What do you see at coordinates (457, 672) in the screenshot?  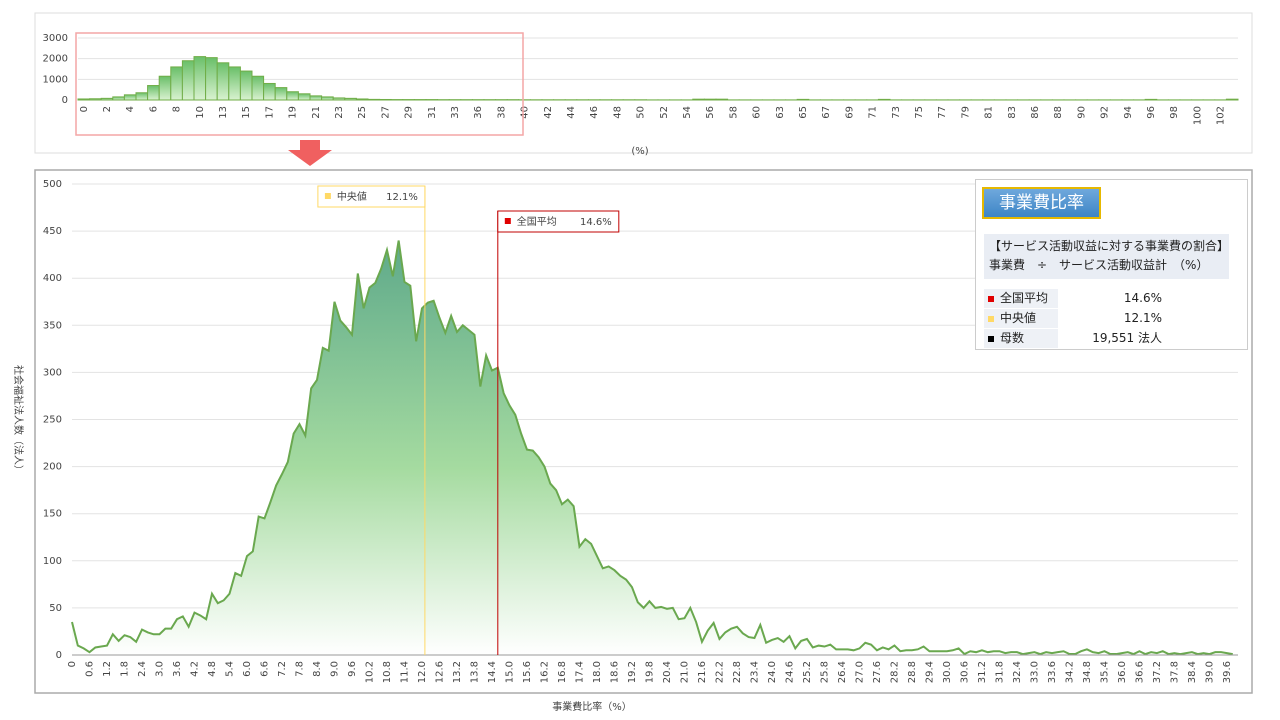 I see `x-tick-label: 13.2` at bounding box center [457, 672].